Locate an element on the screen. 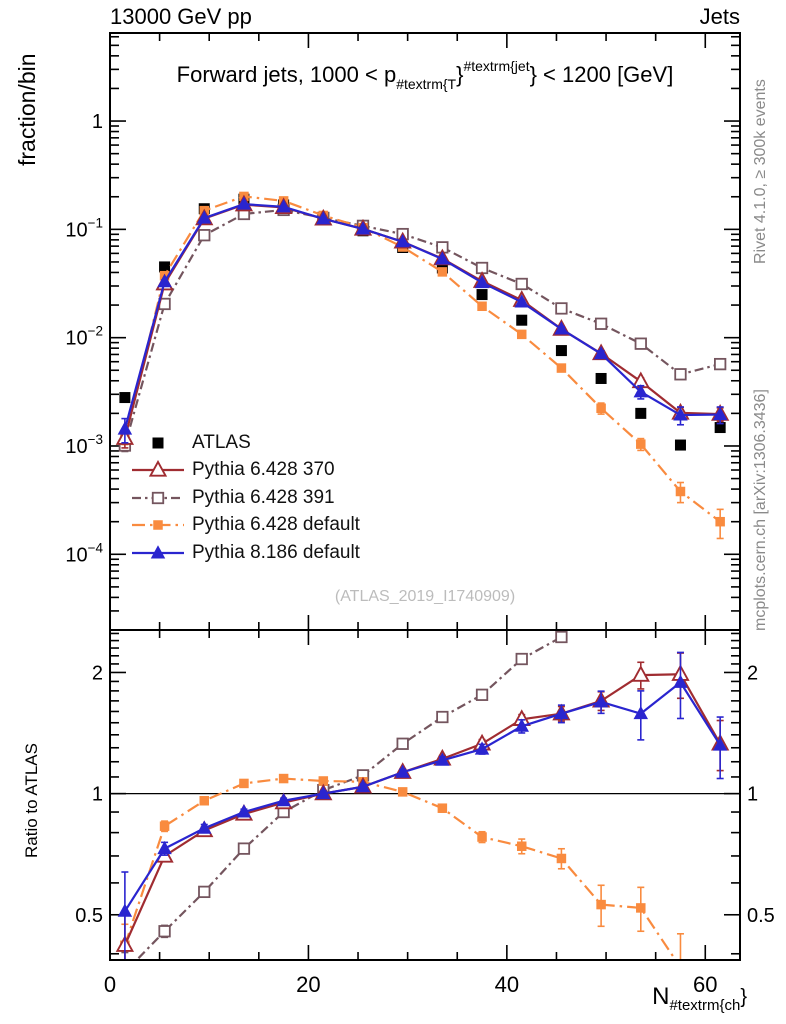 This screenshot has width=786, height=1024. plot-title-text: Forward jets, 1000 < p is located at coordinates (286, 74).